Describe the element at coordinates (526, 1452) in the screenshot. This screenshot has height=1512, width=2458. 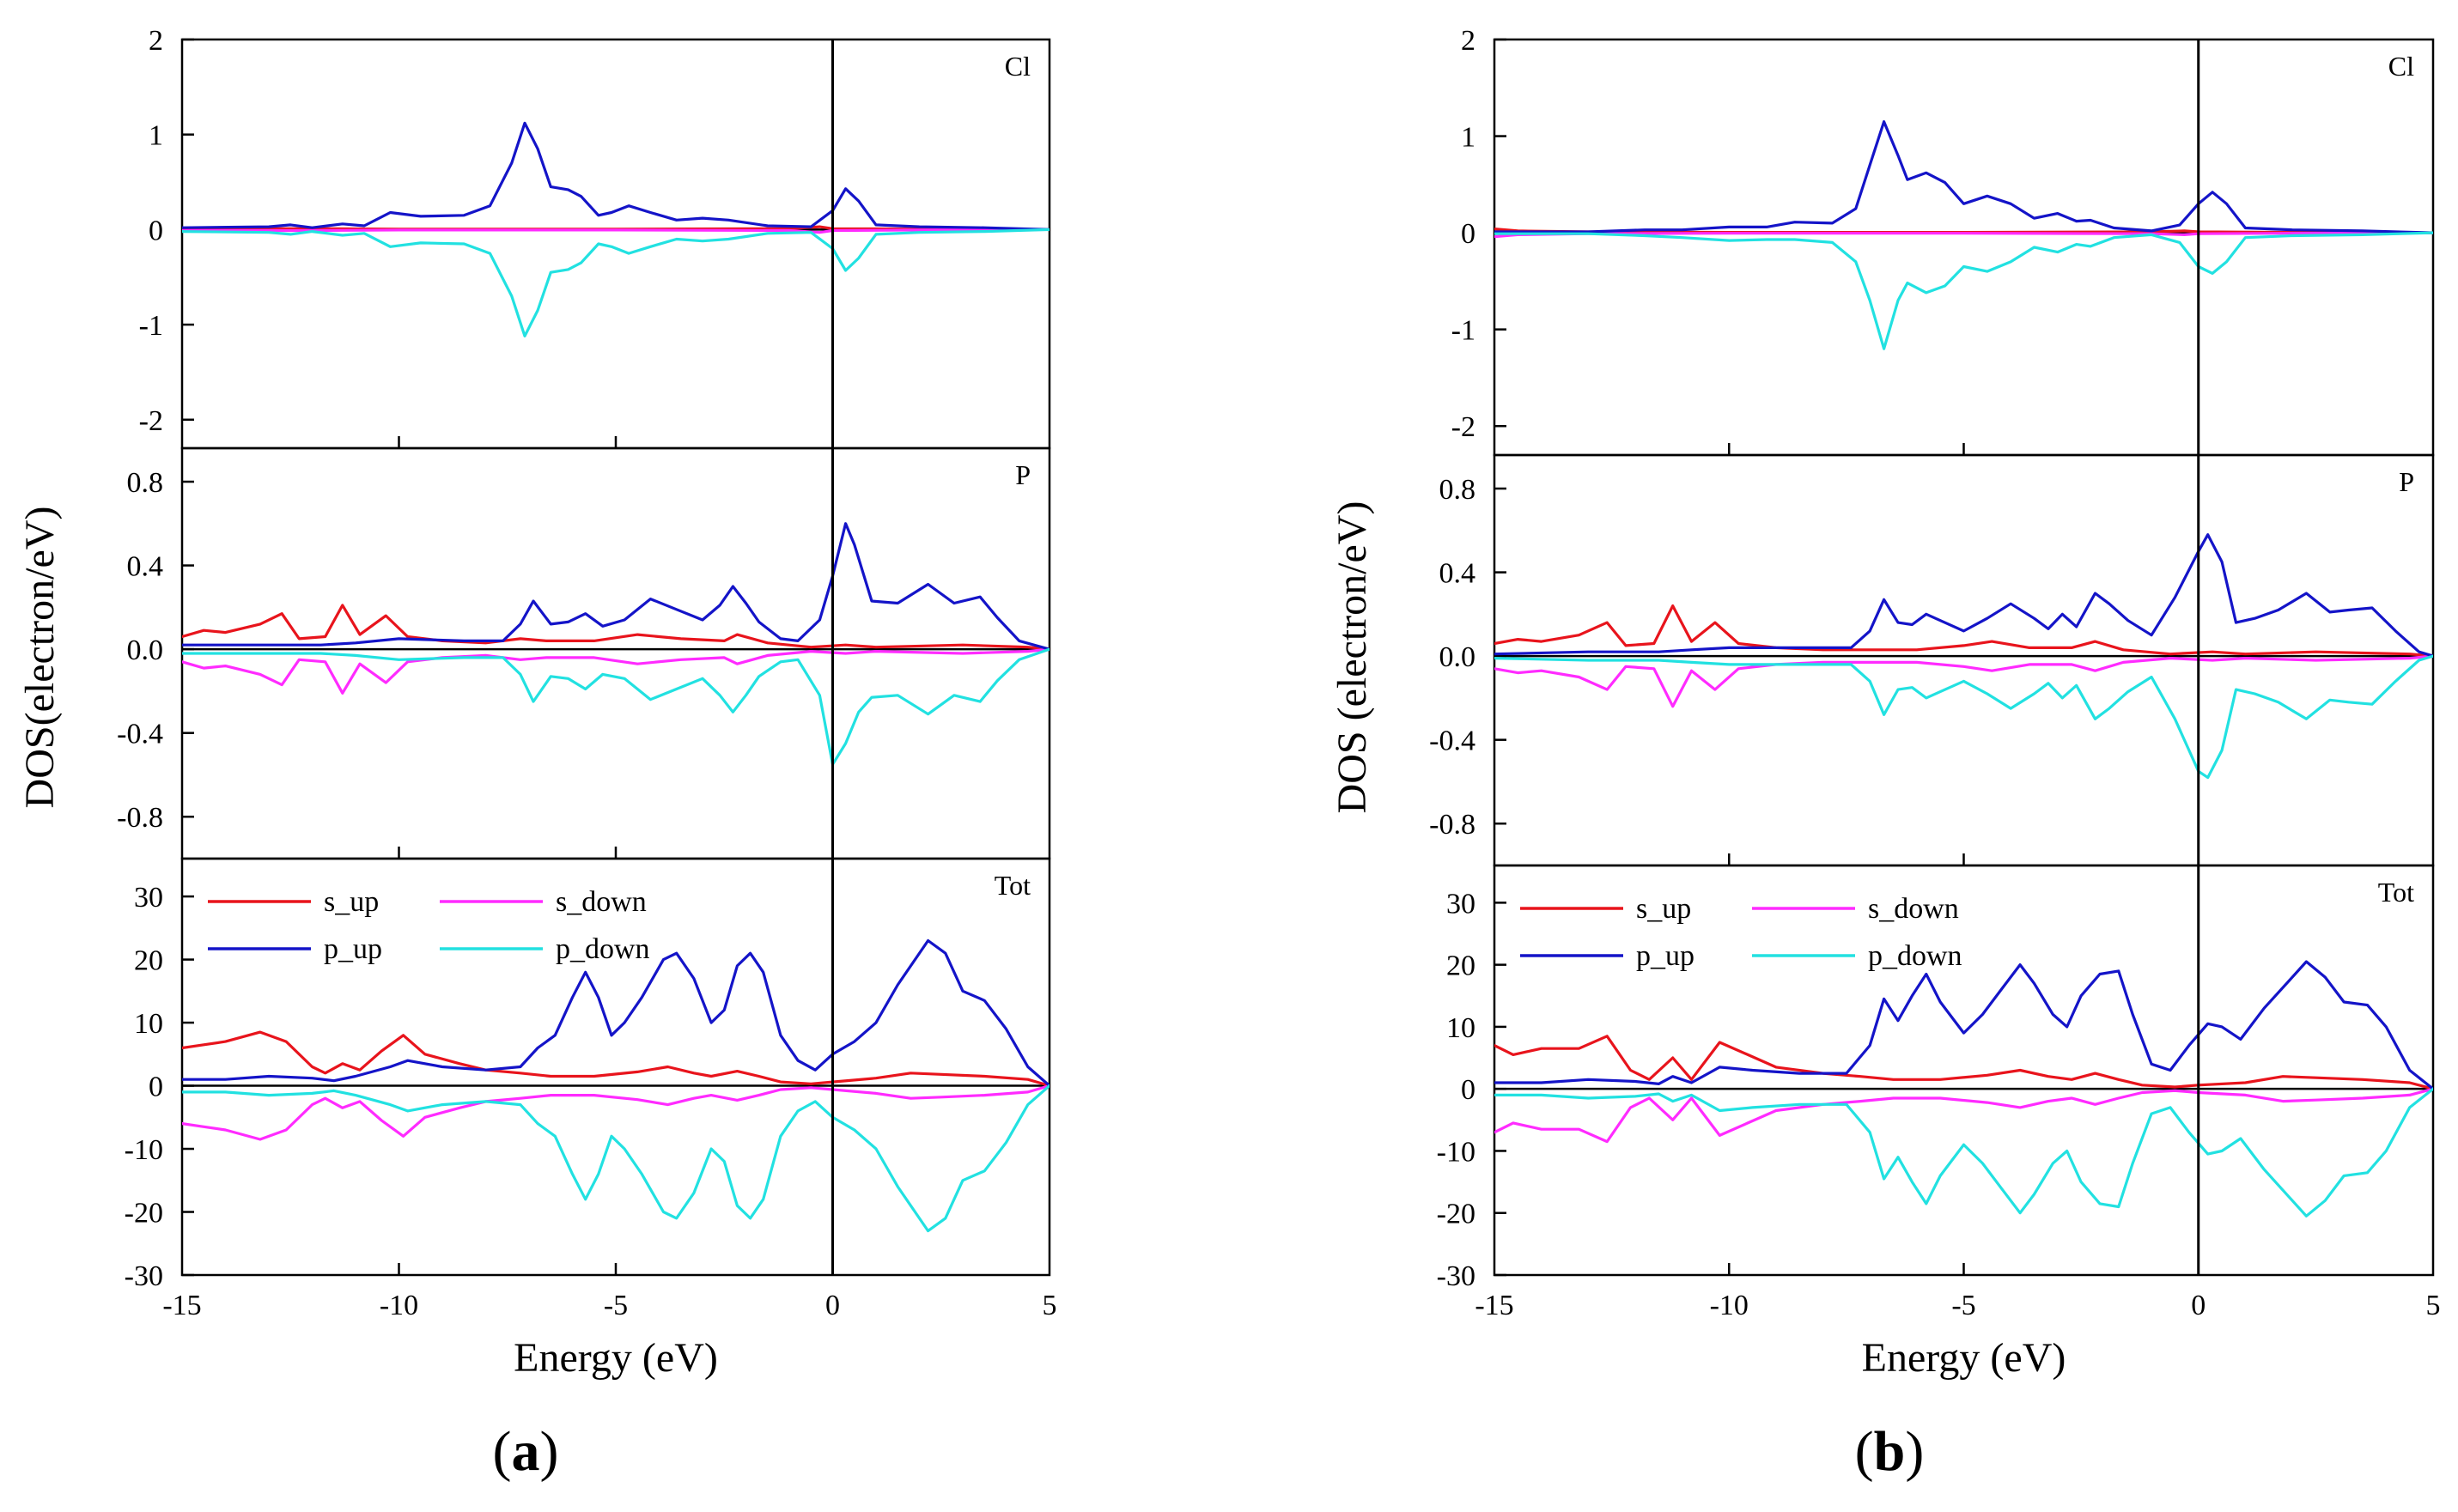
I see `figure-caption: (a)` at that location.